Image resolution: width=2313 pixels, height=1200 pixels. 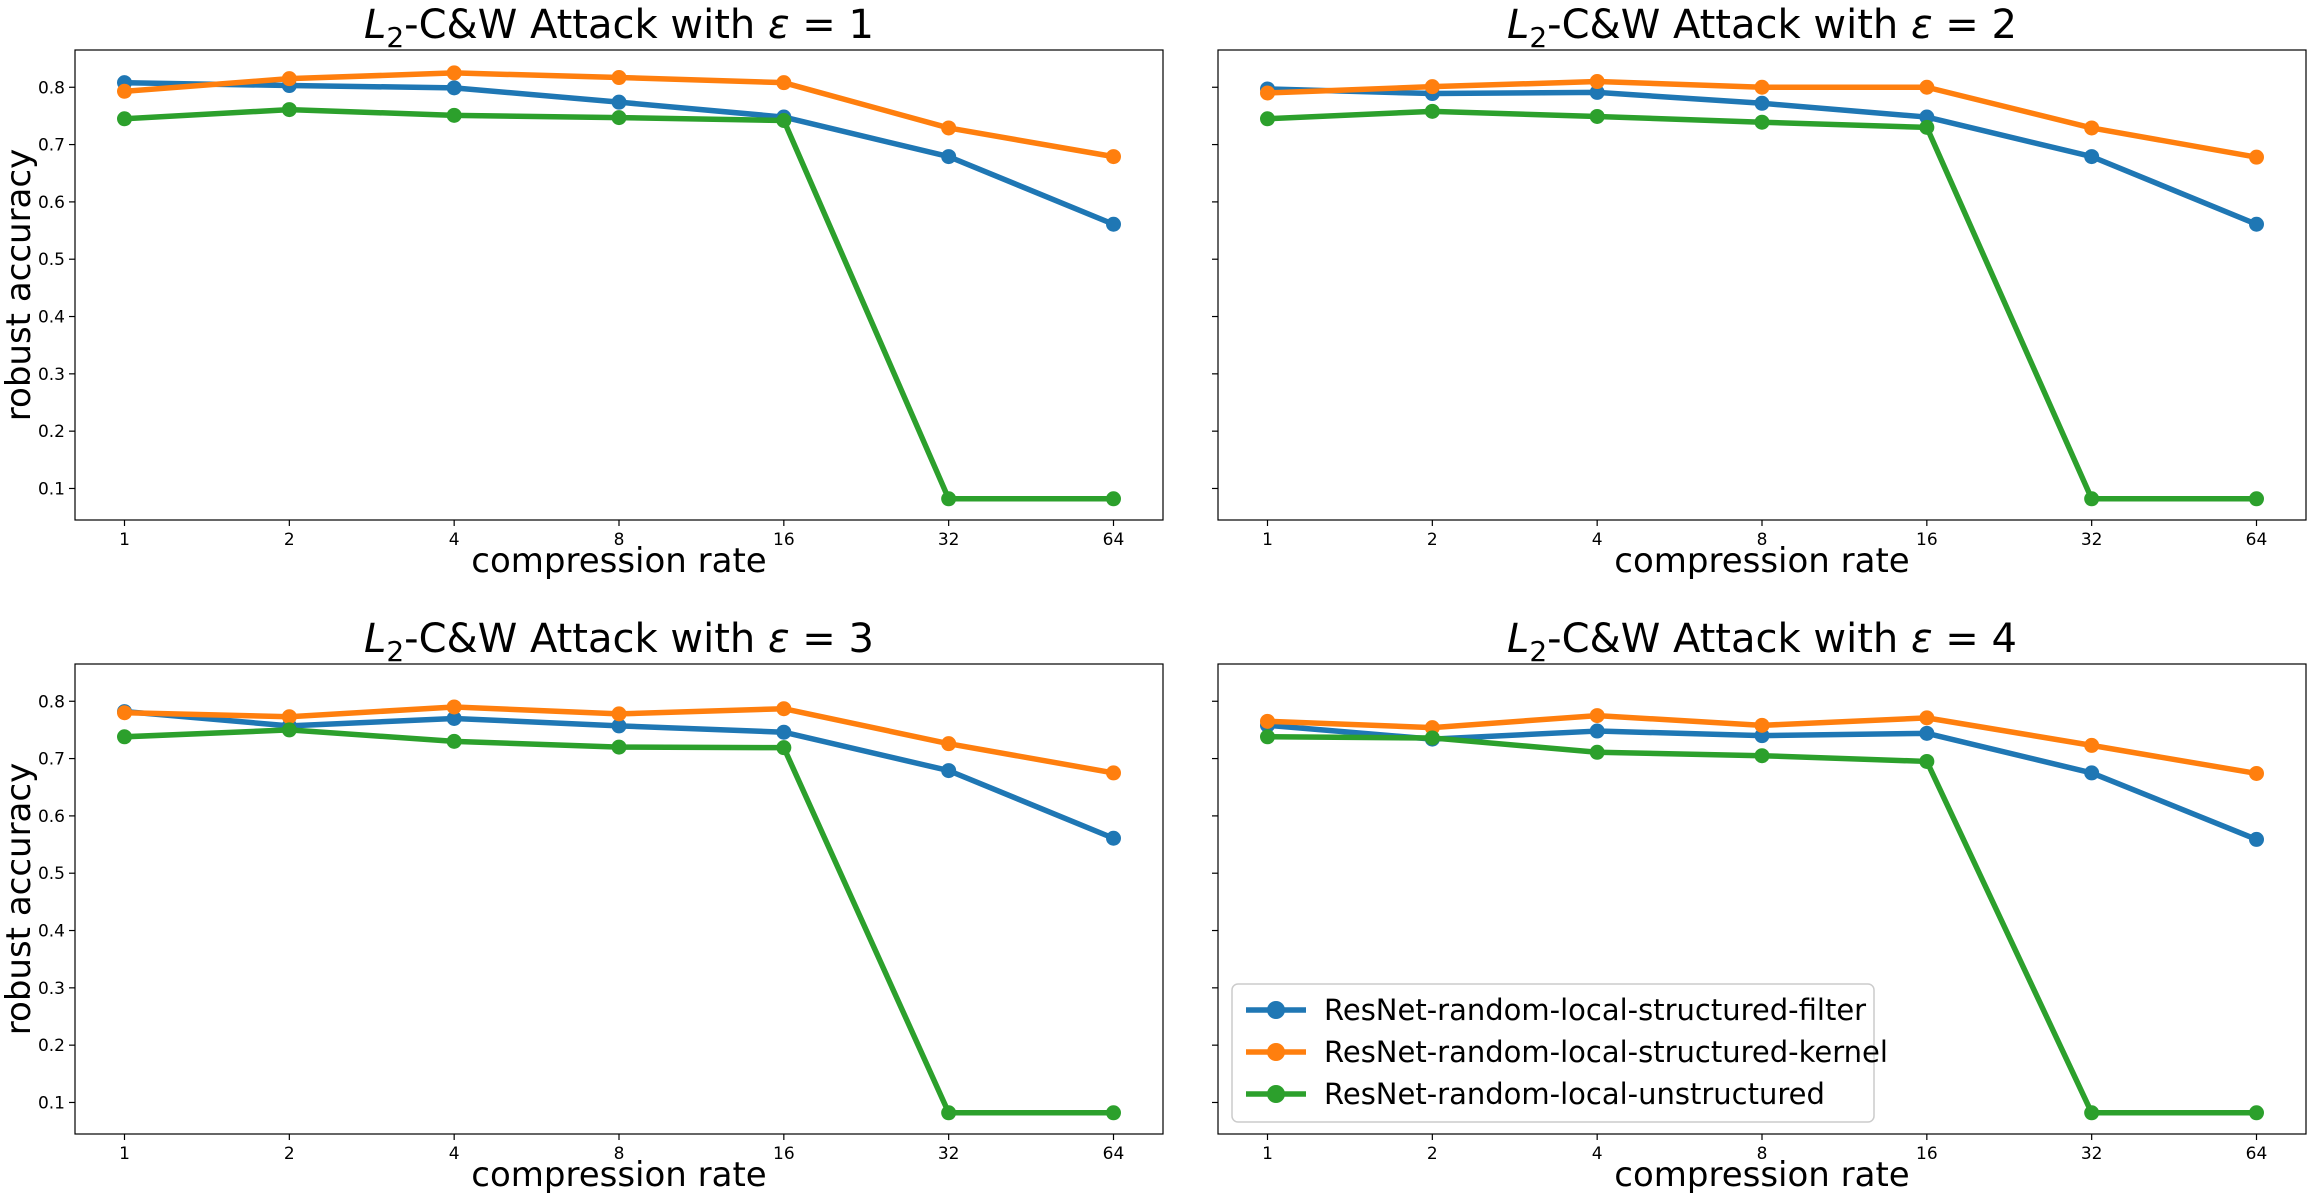 What do you see at coordinates (19, 899) in the screenshot?
I see `y-axis-label: robust accuracy` at bounding box center [19, 899].